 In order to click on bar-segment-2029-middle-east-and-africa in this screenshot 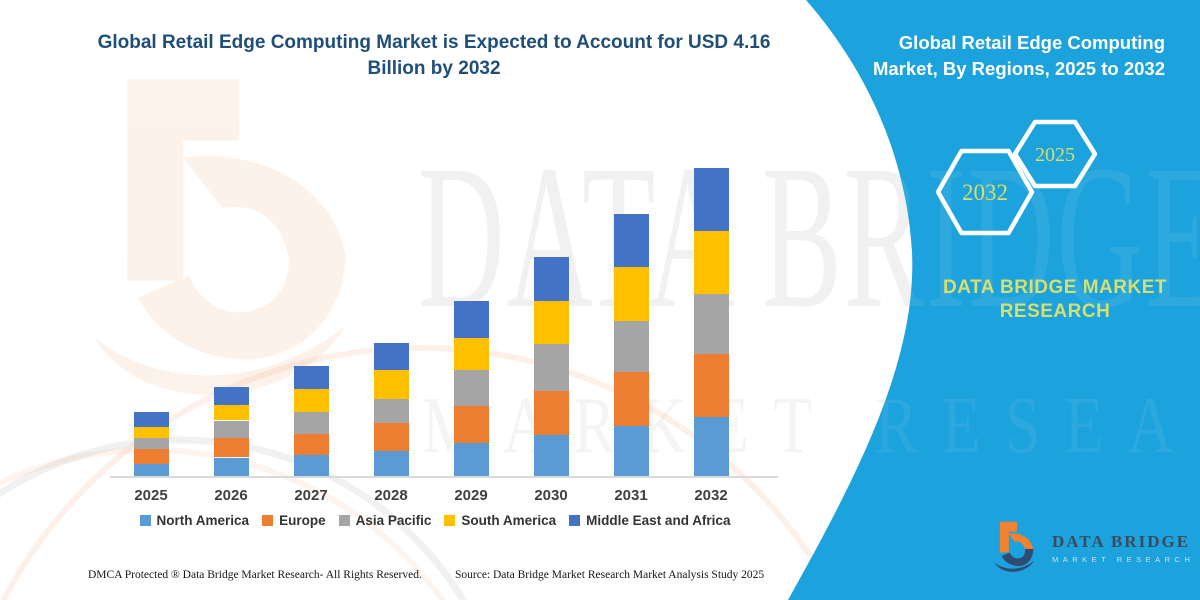, I will do `click(471, 319)`.